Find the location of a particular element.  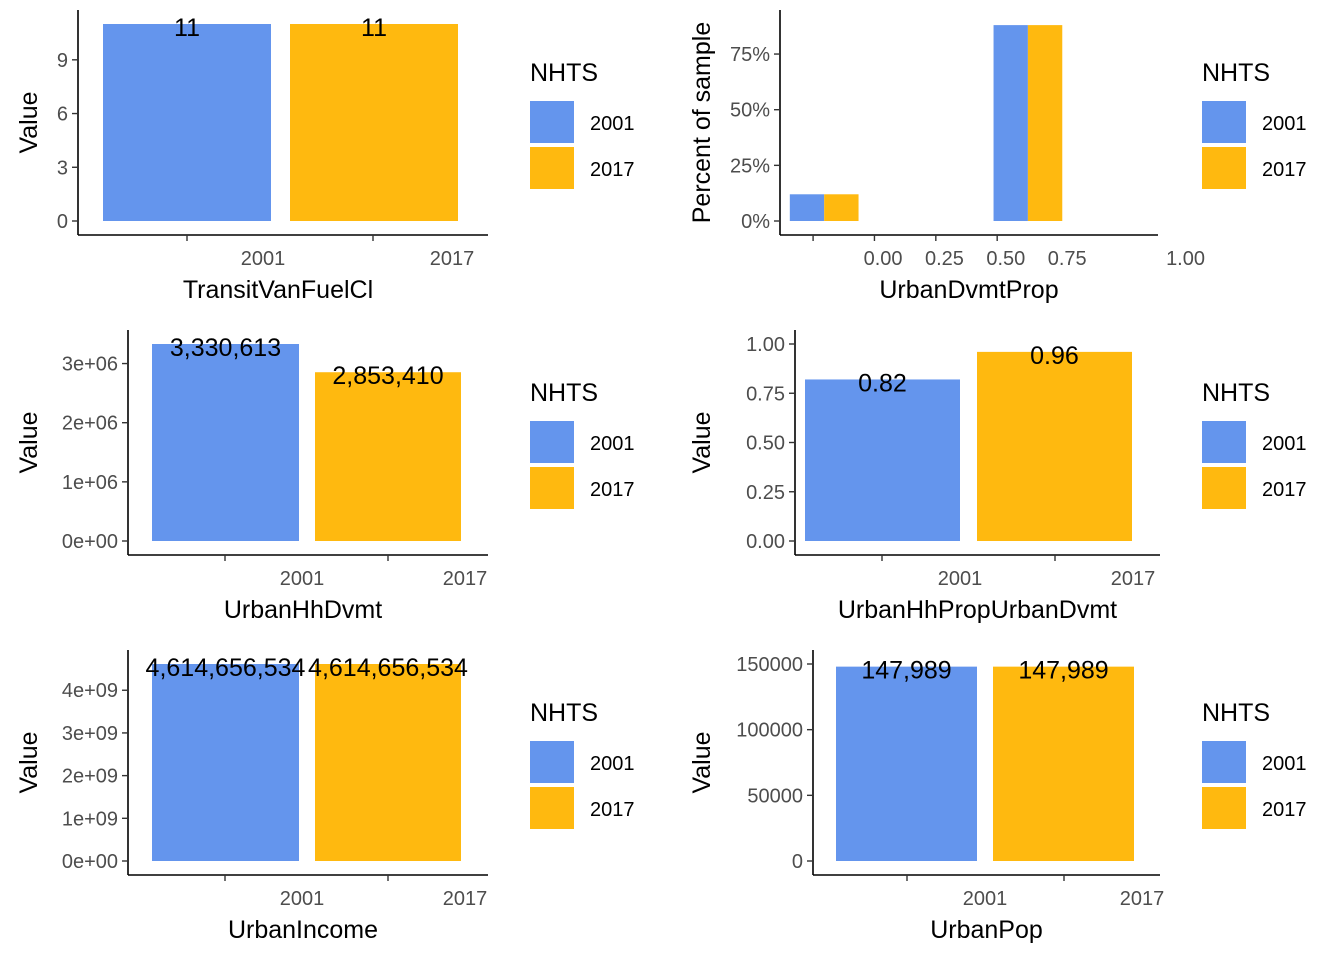

y-tick-label: 6 is located at coordinates (62, 115).